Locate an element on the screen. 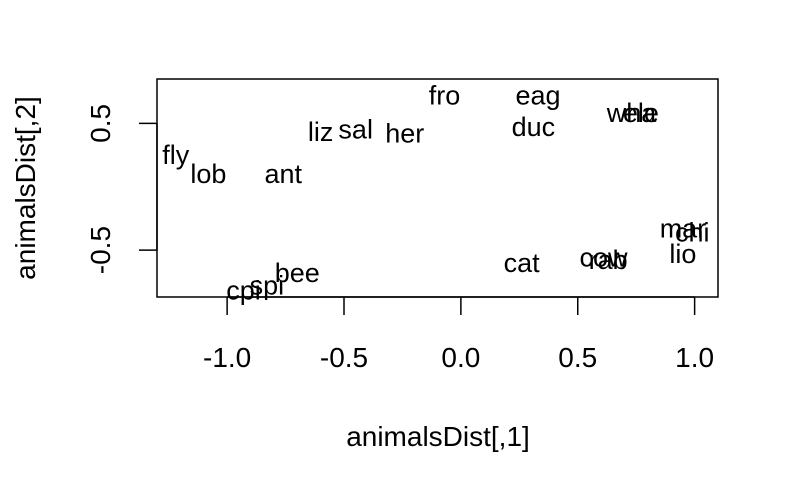 The height and width of the screenshot is (494, 800). point-label: spi is located at coordinates (267, 286).